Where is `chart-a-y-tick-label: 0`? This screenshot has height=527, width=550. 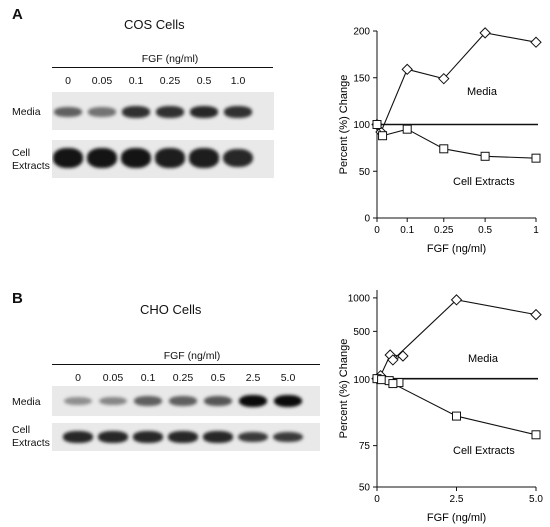
chart-a-y-tick-label: 0 is located at coordinates (367, 219).